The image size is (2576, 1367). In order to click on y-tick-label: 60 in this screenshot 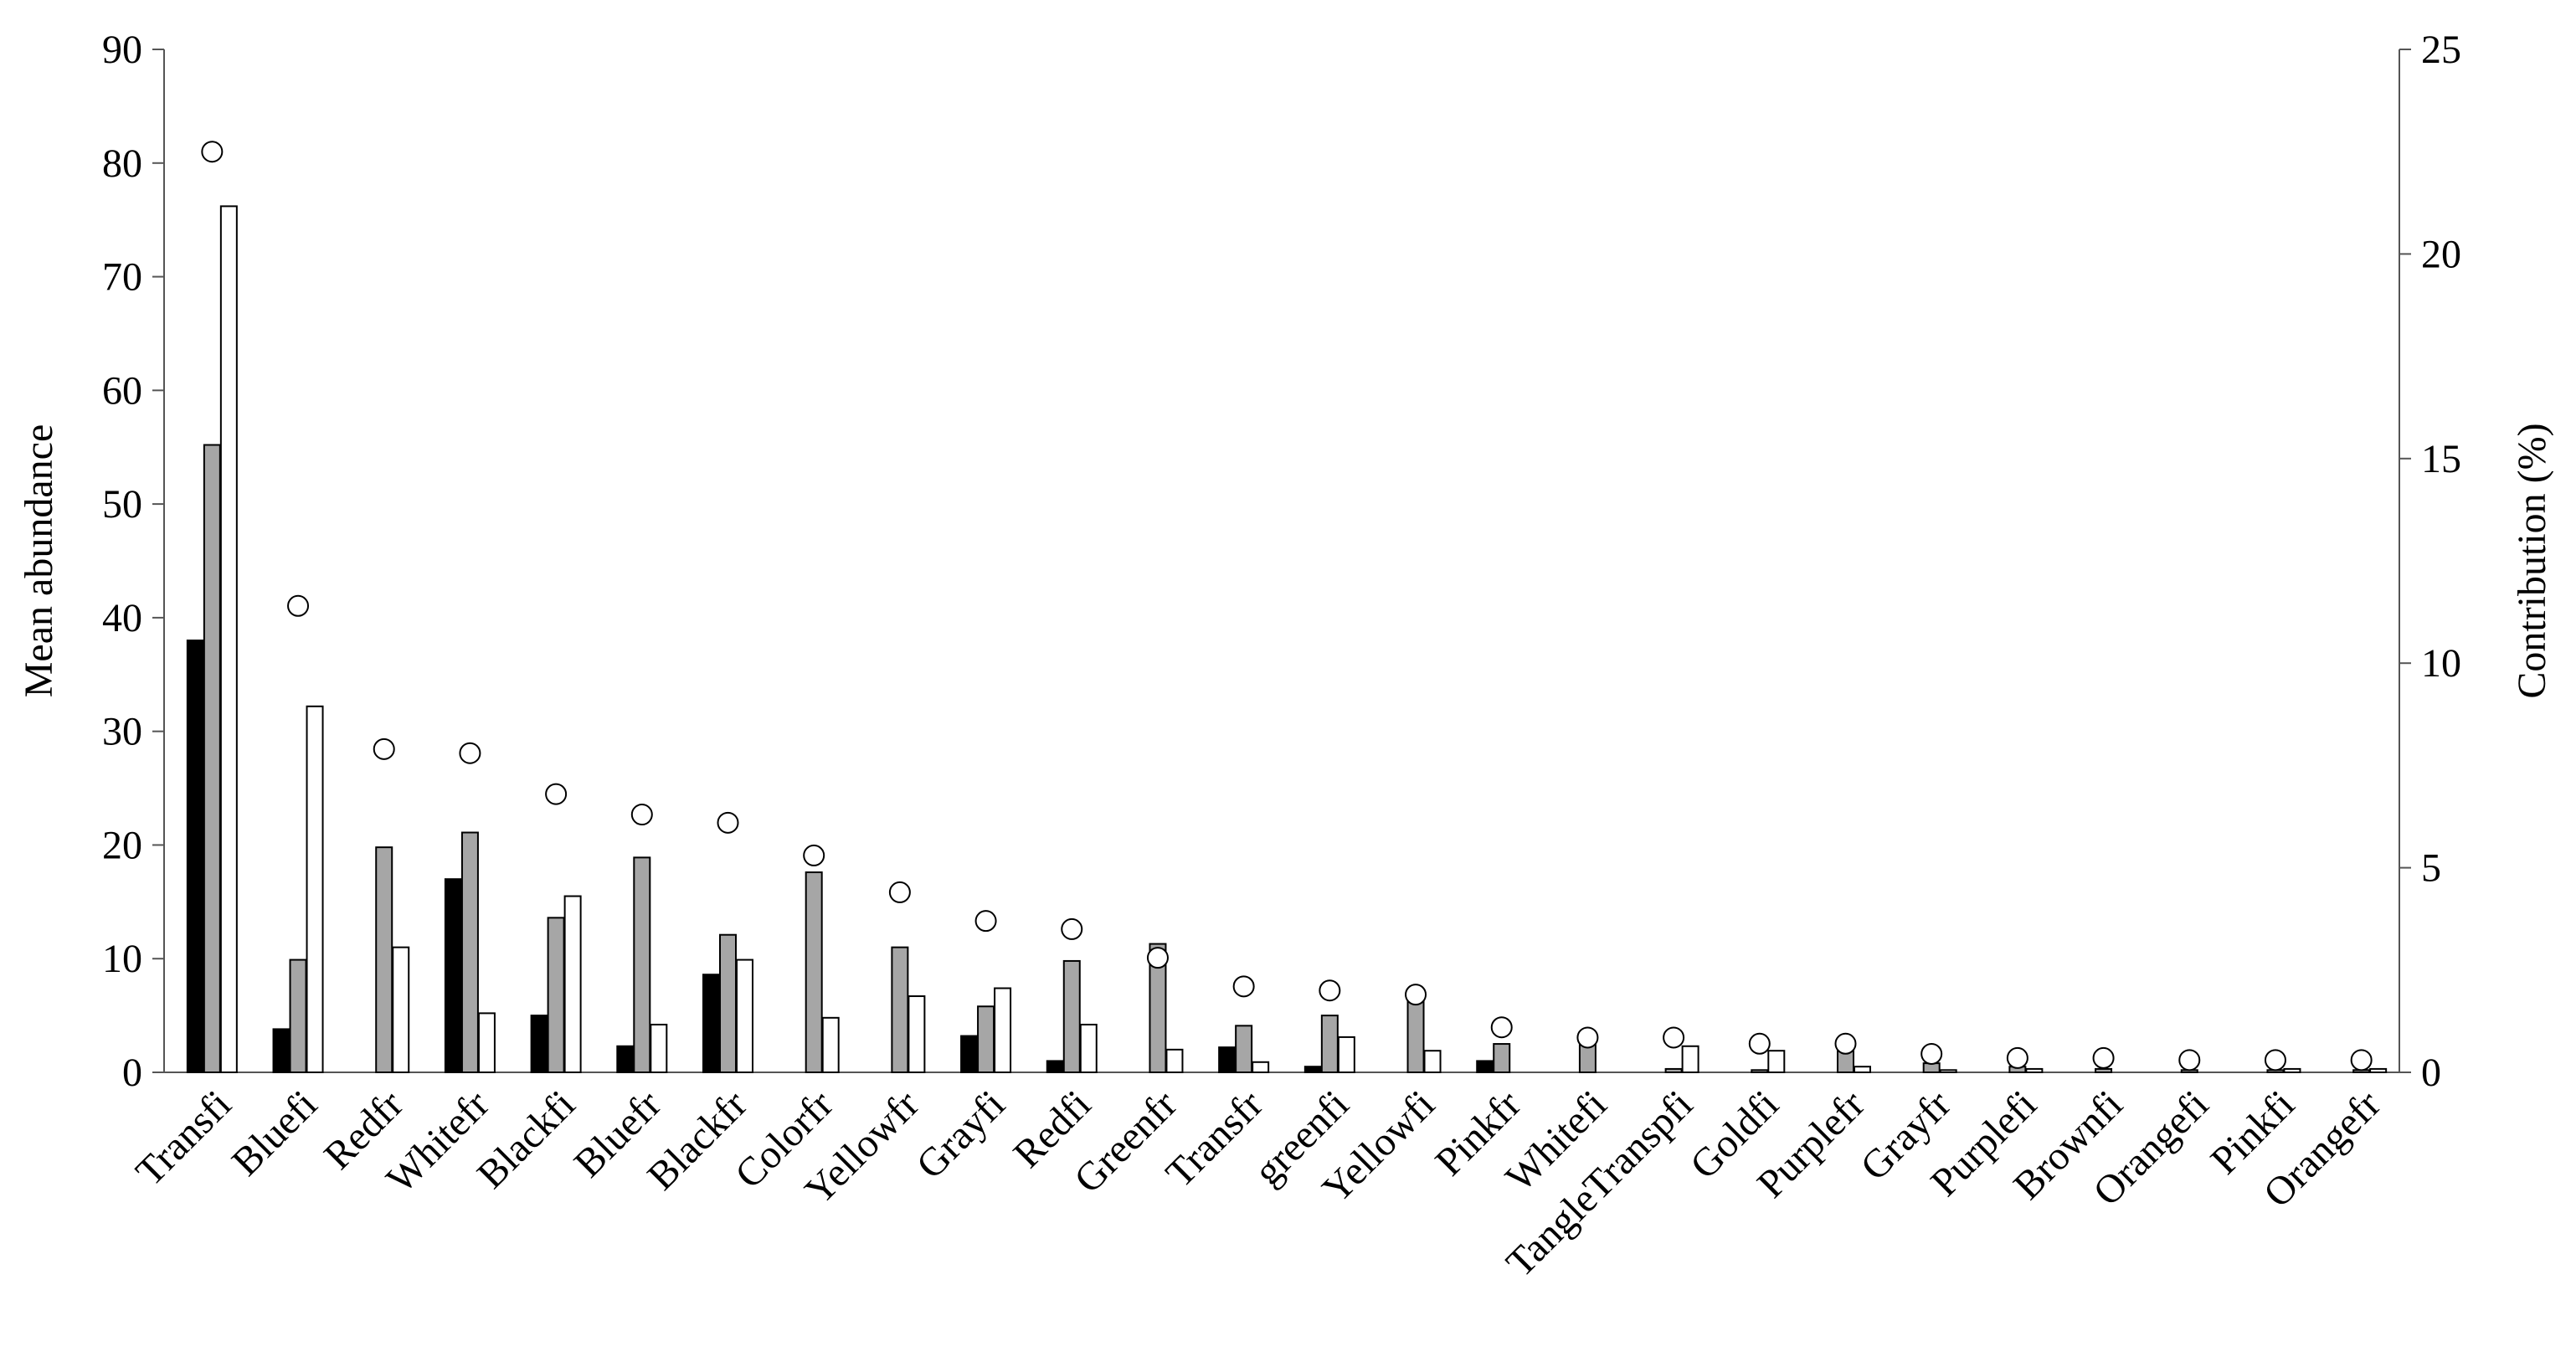, I will do `click(122, 390)`.